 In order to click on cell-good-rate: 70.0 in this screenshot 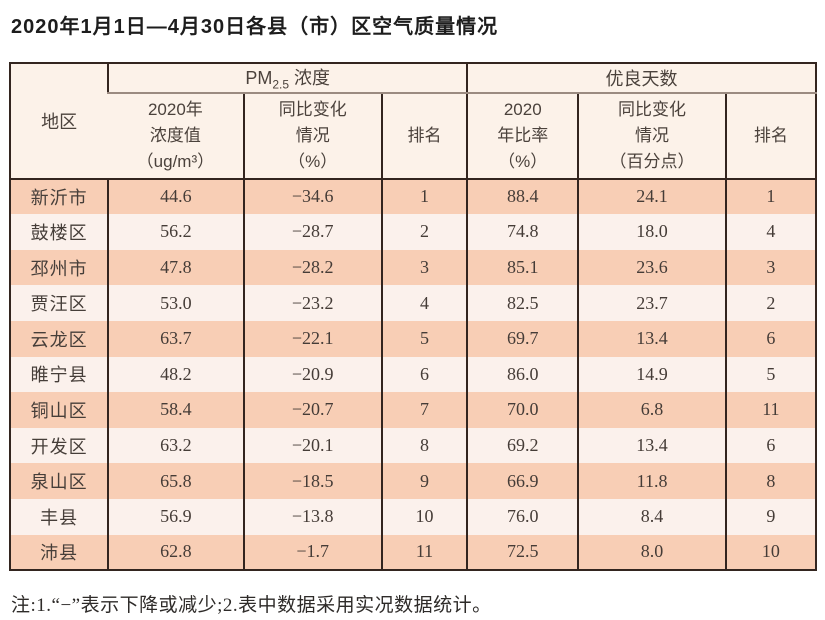, I will do `click(522, 410)`.